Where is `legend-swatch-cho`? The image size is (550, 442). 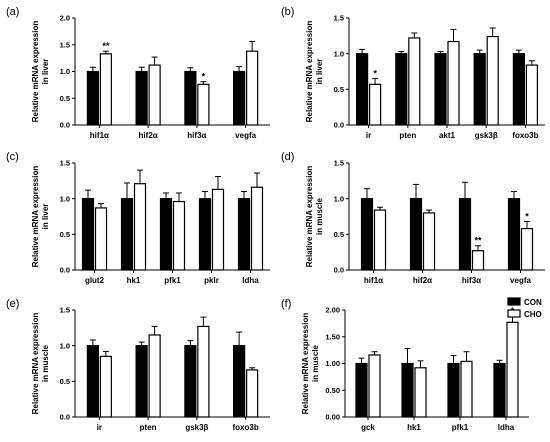
legend-swatch-cho is located at coordinates (514, 313).